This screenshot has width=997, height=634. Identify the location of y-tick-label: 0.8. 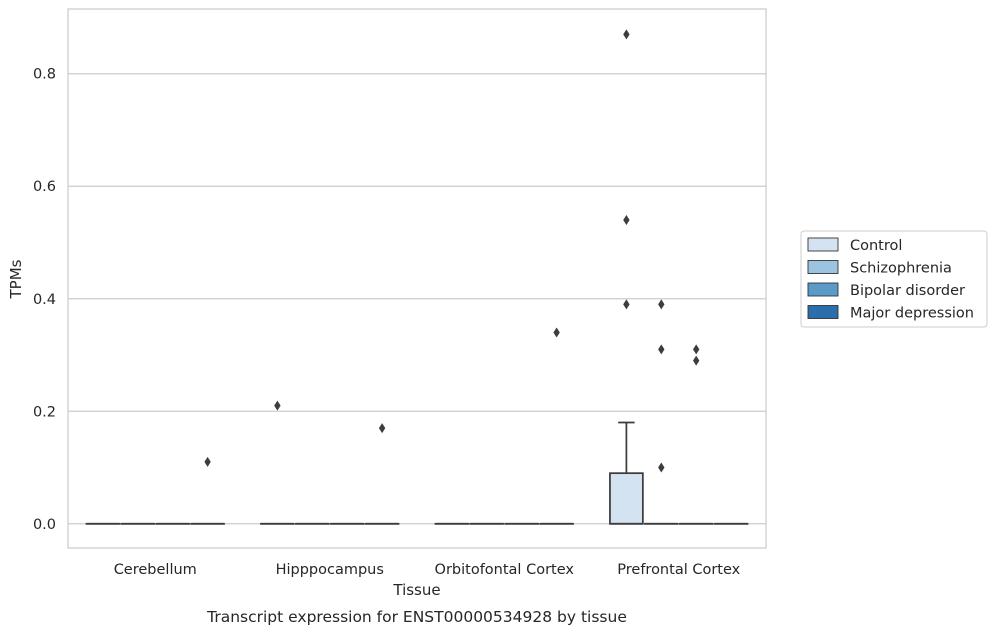
(44, 75).